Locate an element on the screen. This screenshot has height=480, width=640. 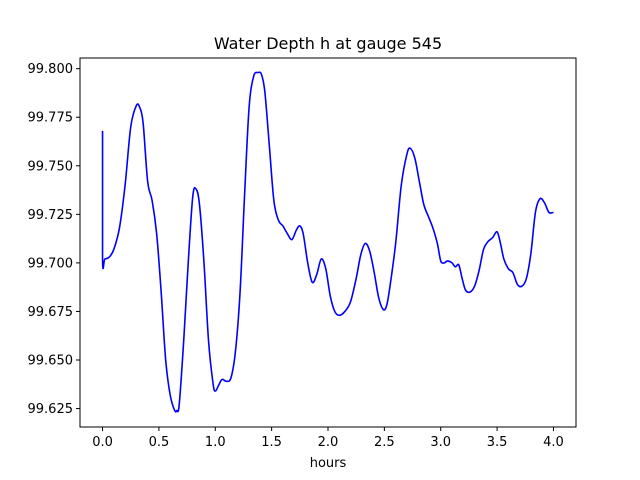
x-tick-label: 3.0 is located at coordinates (440, 442).